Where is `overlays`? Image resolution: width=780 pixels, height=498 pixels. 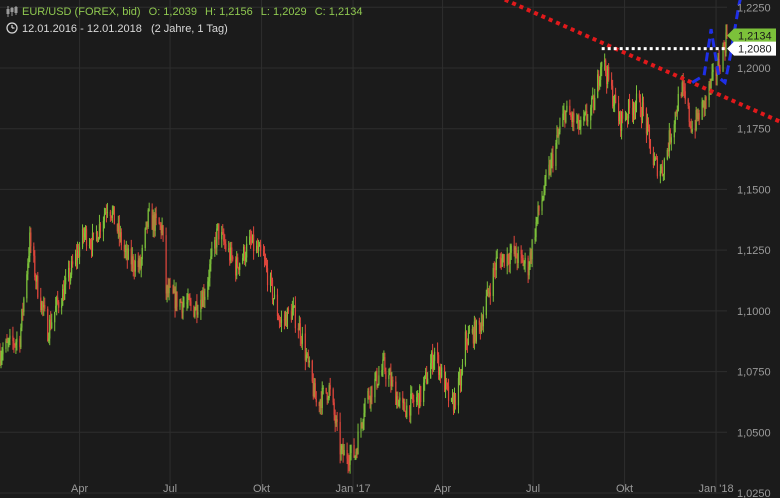 overlays is located at coordinates (640, 62).